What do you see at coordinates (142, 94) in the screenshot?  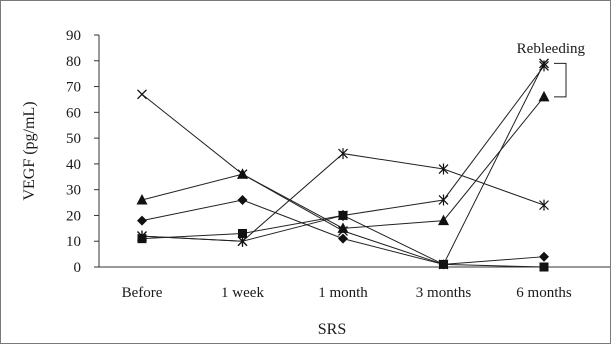 I see `x-marker` at bounding box center [142, 94].